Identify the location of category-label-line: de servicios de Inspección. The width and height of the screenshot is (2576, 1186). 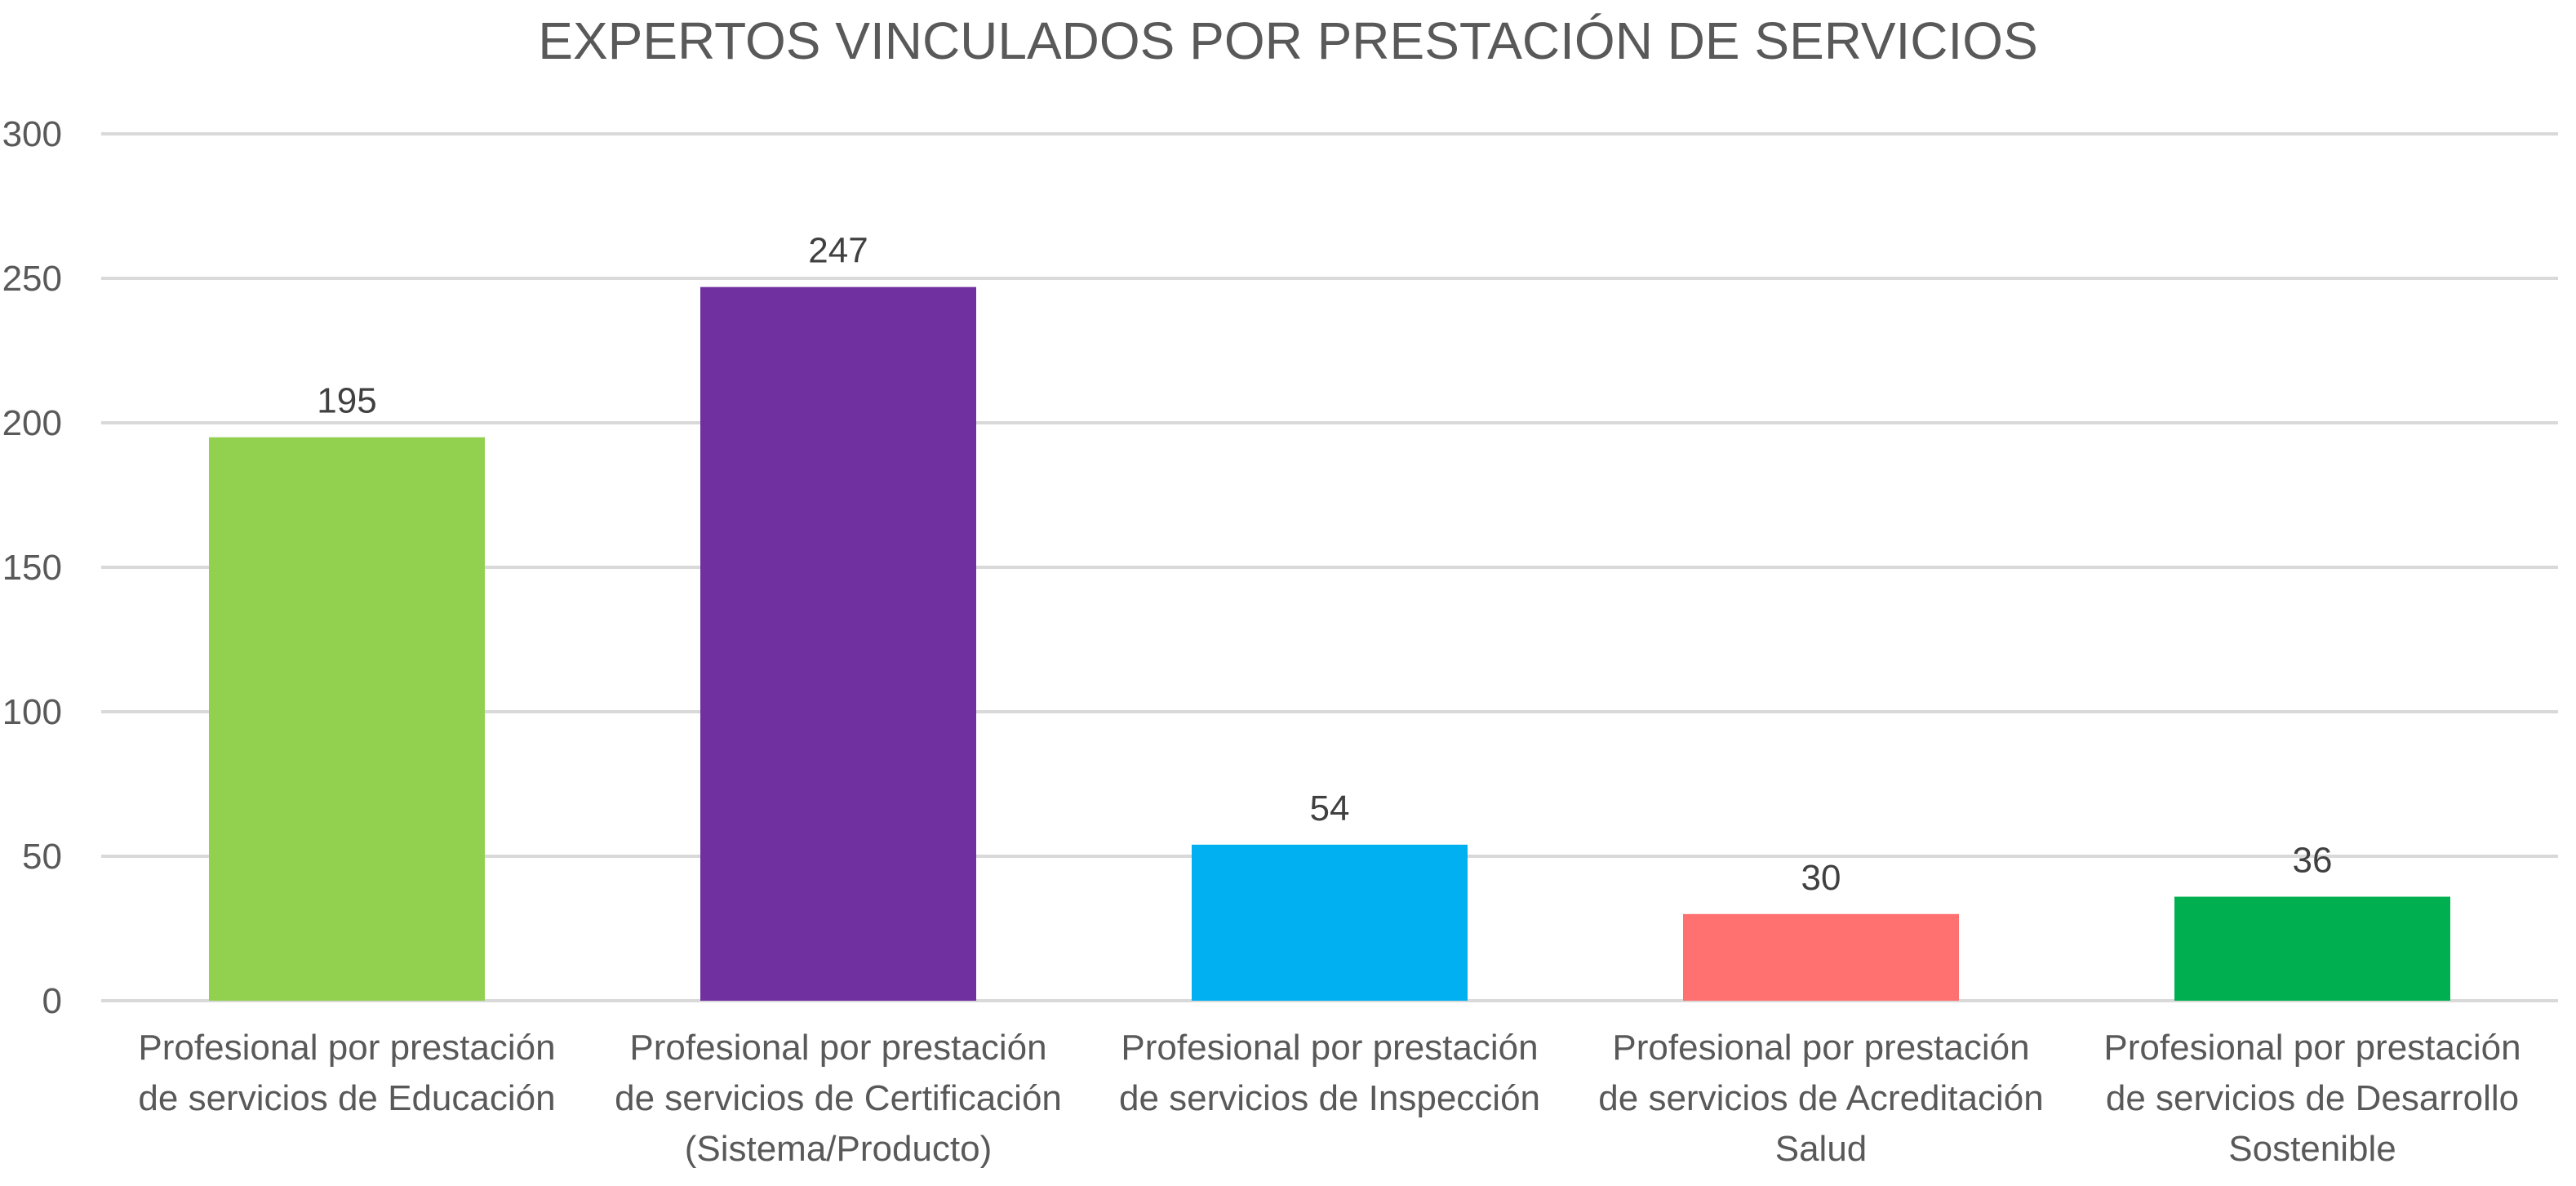
(1329, 1098).